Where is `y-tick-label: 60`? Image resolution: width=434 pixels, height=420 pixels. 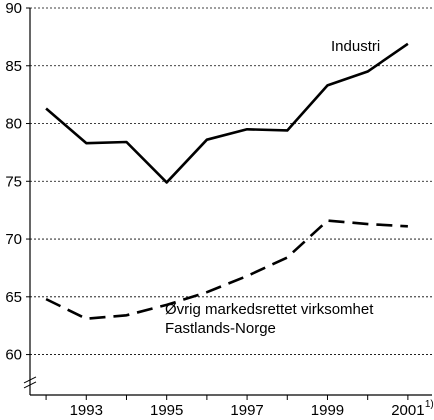 y-tick-label: 60 is located at coordinates (13, 355).